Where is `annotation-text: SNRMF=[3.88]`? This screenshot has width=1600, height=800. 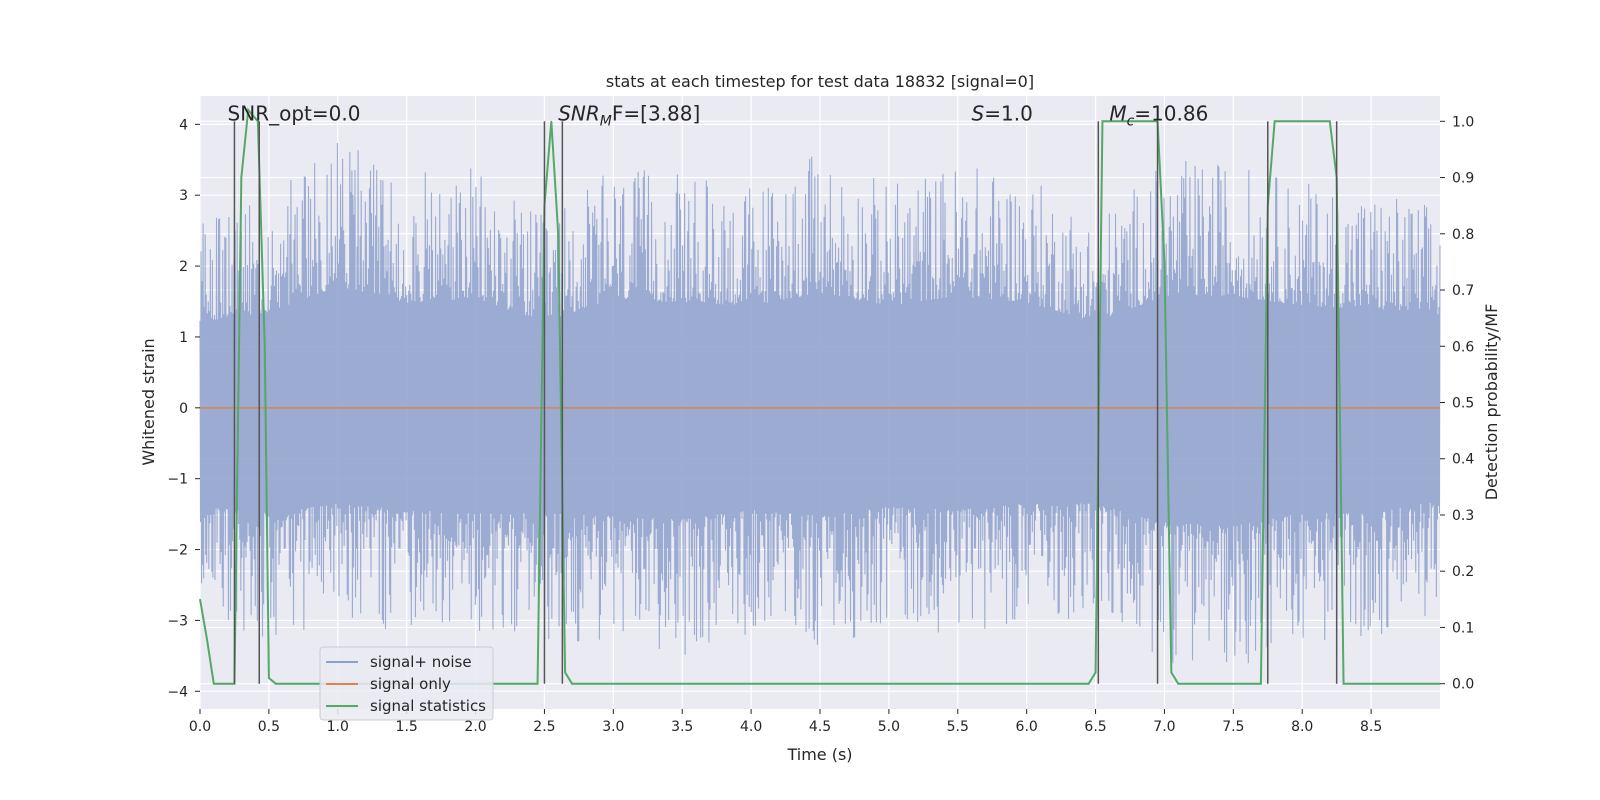 annotation-text: SNRMF=[3.88] is located at coordinates (629, 116).